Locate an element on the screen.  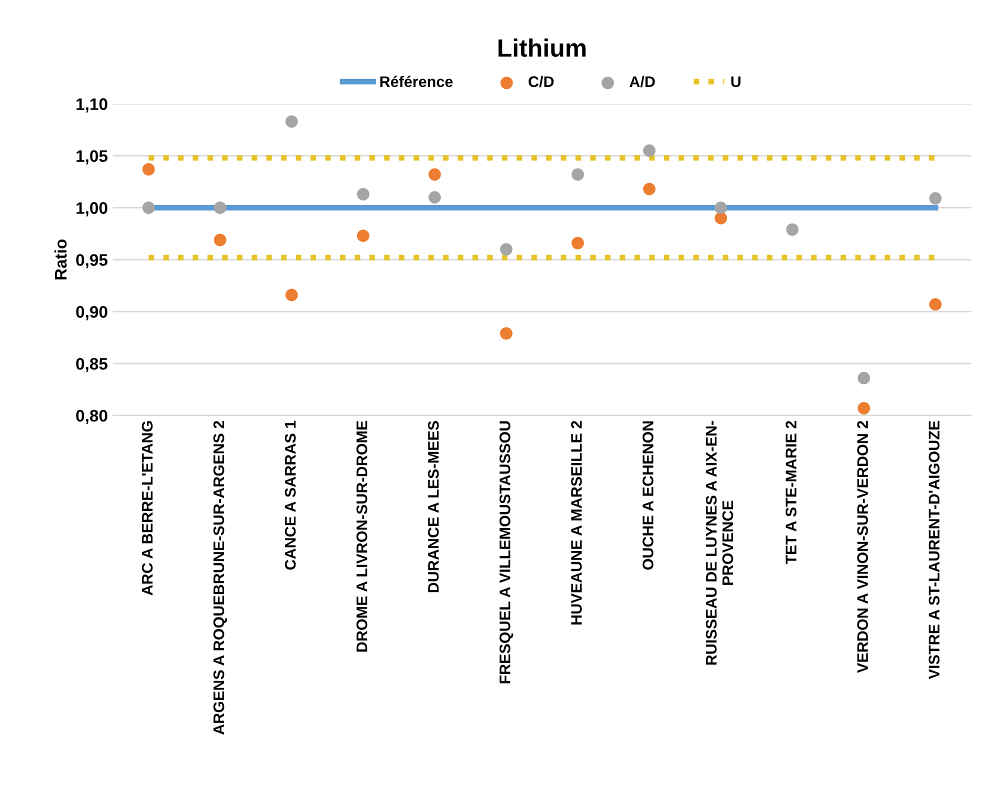
chart-title: Lithium is located at coordinates (542, 47).